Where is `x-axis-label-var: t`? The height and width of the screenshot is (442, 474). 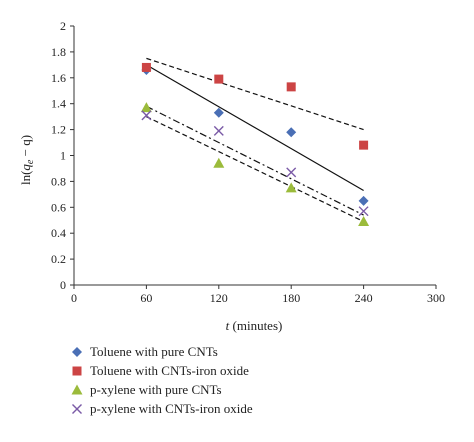
x-axis-label-var: t is located at coordinates (228, 325).